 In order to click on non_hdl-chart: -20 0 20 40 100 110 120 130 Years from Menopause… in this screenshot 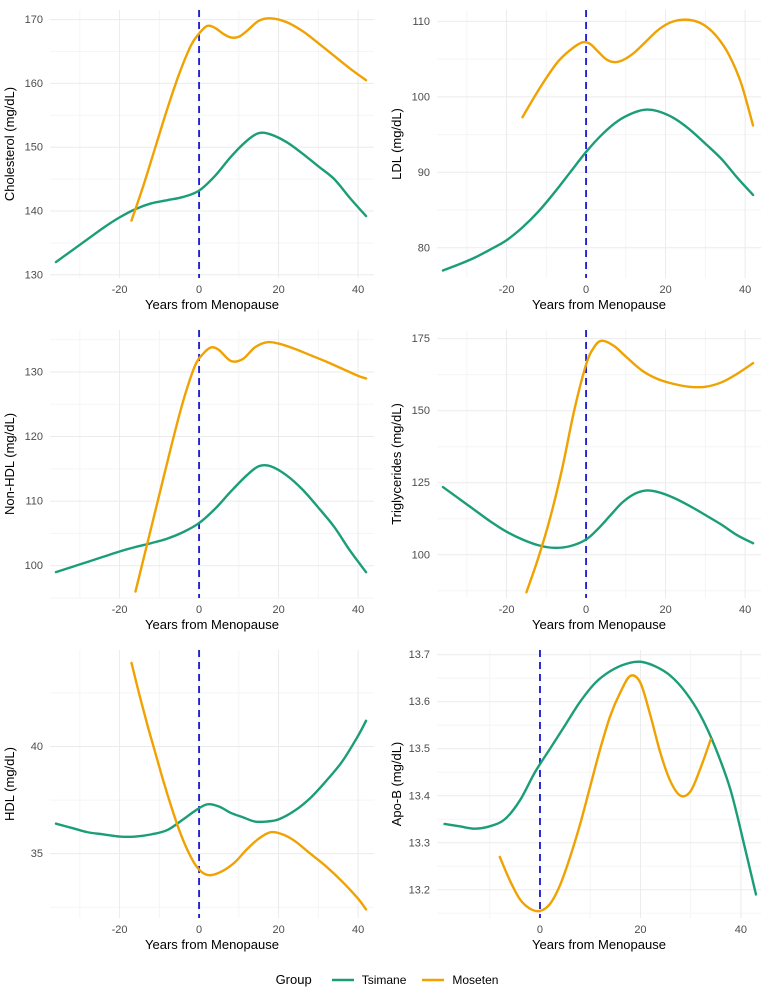, I will do `click(188, 481)`.